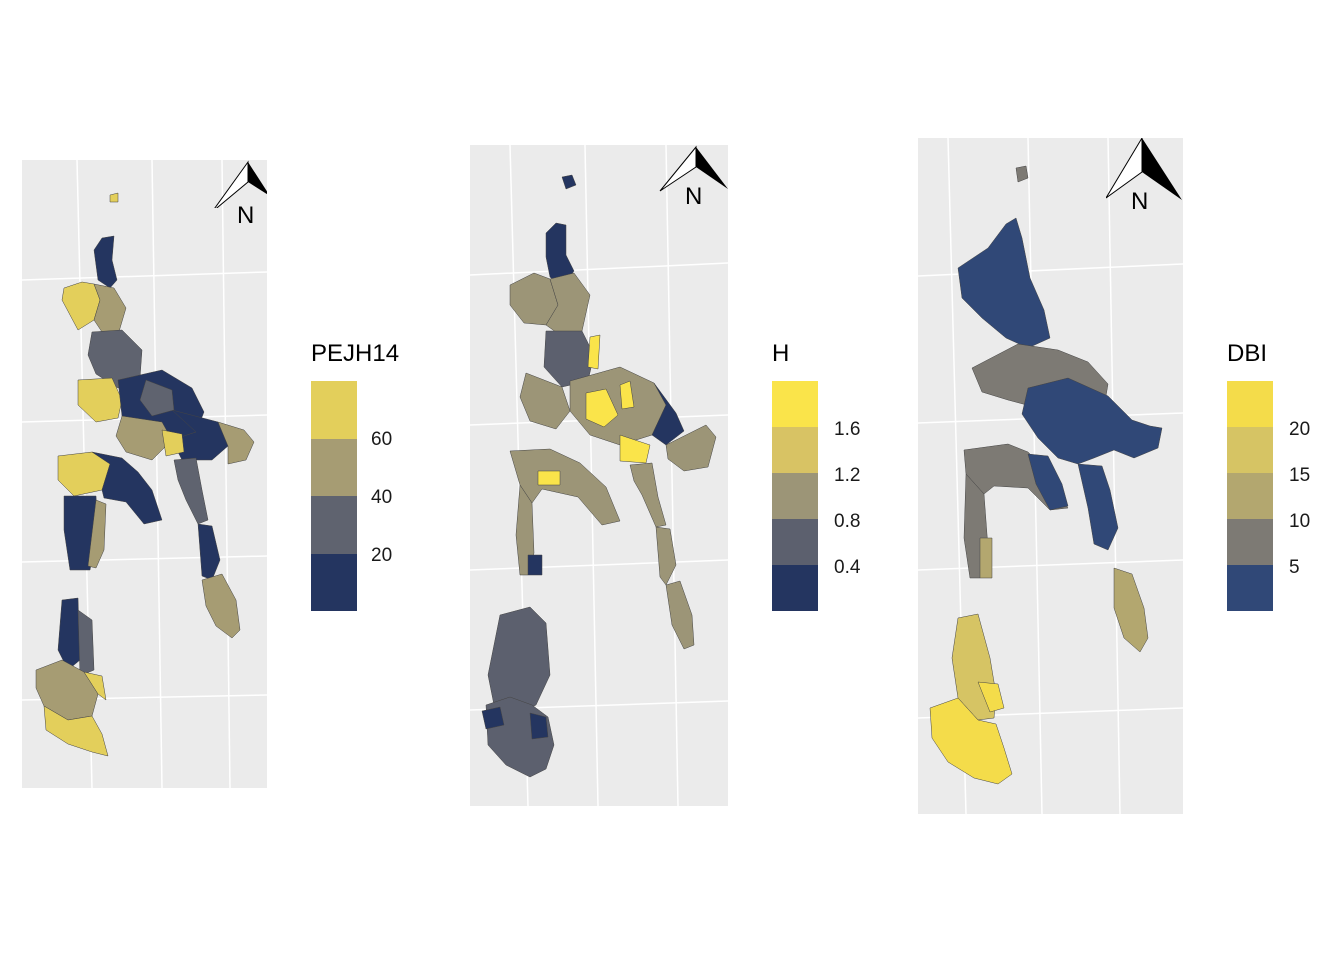  I want to click on legend-tick-label: 15, so click(1300, 475).